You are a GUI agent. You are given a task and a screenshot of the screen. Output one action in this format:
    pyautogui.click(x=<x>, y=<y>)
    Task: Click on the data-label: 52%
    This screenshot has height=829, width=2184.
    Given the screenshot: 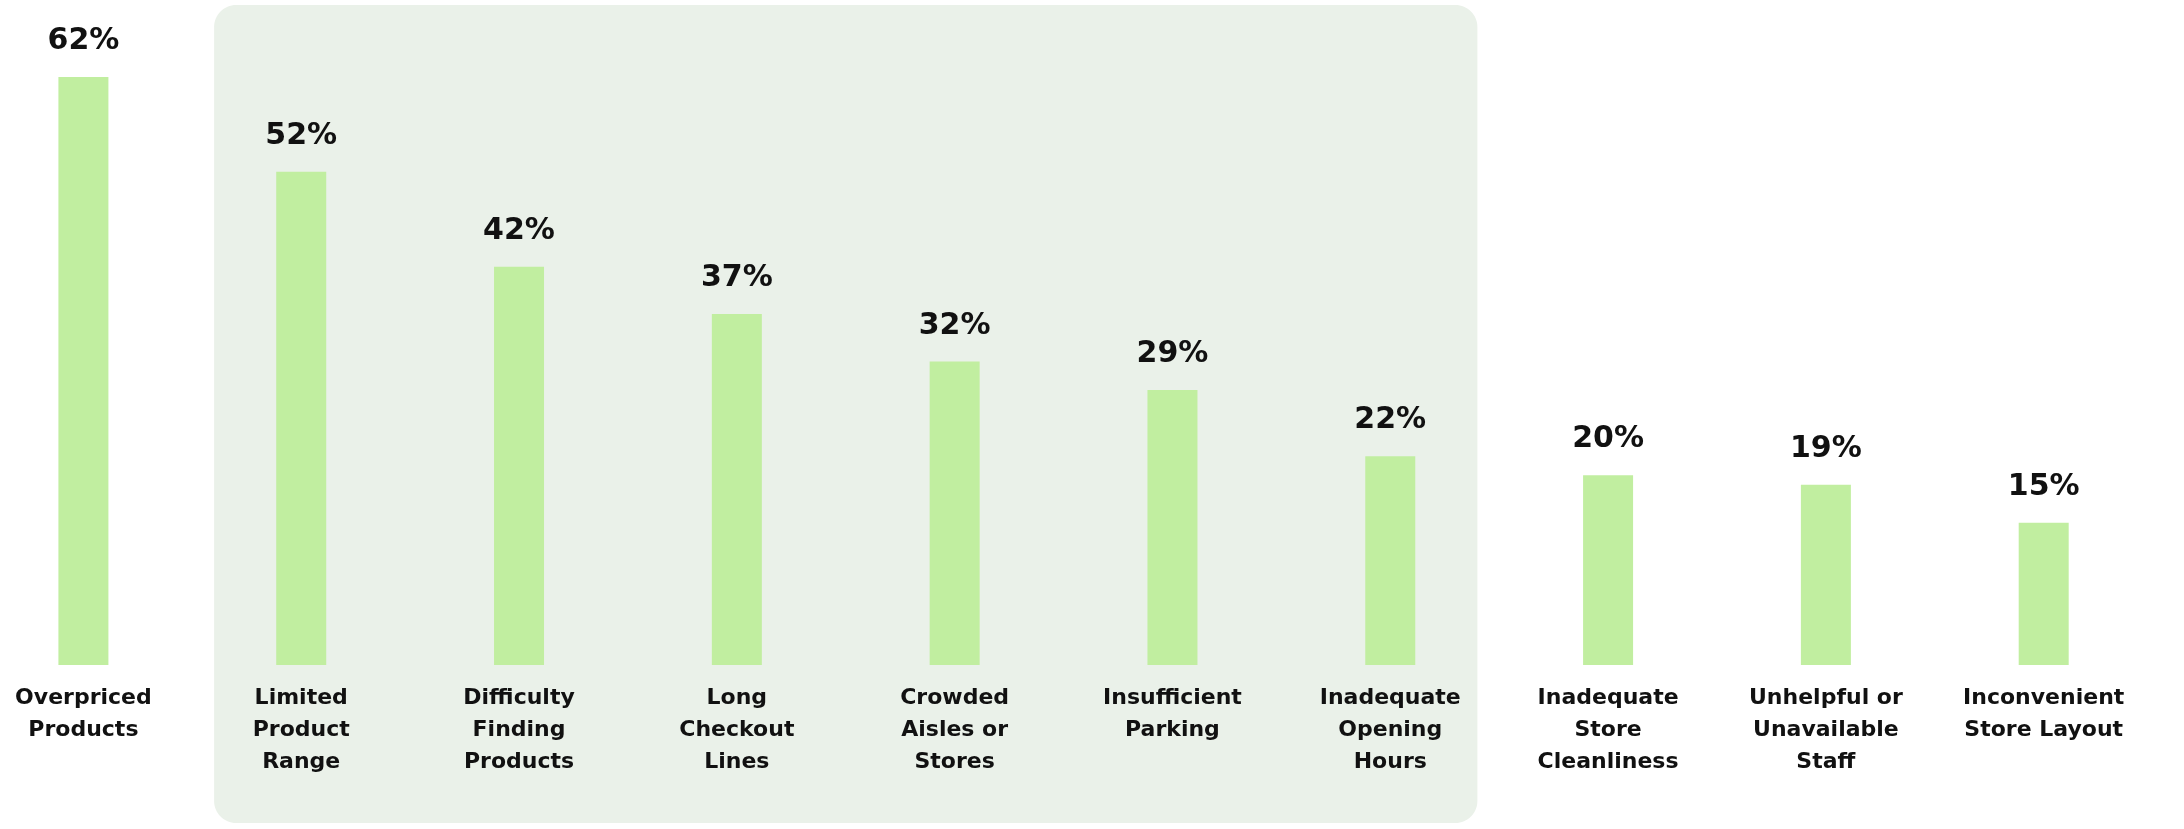 What is the action you would take?
    pyautogui.click(x=301, y=133)
    